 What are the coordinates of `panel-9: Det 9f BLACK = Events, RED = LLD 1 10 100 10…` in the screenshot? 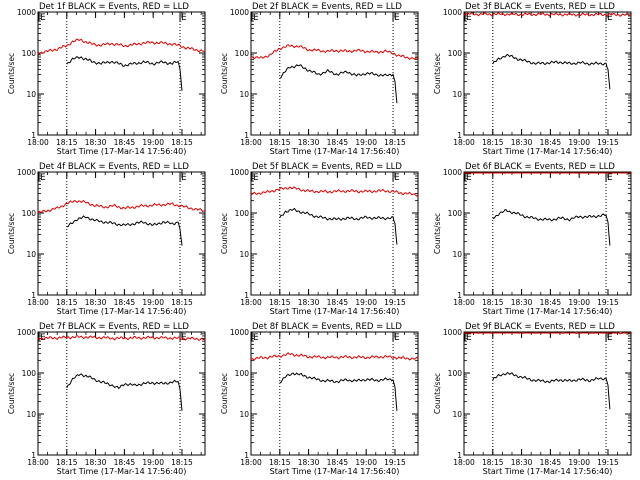 It's located at (532, 399).